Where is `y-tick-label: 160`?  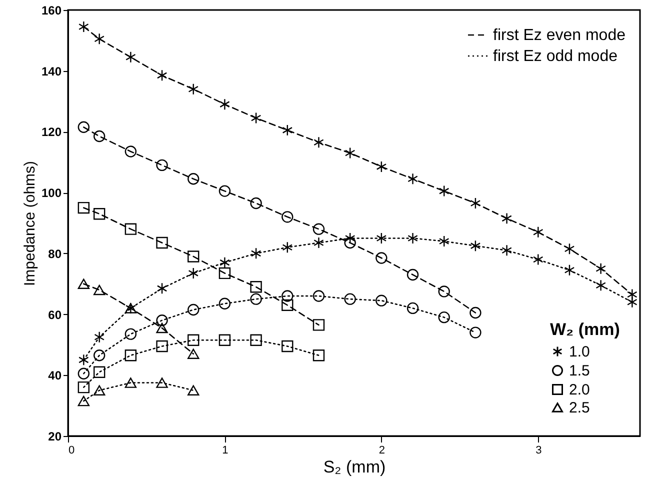
y-tick-label: 160 is located at coordinates (51, 11).